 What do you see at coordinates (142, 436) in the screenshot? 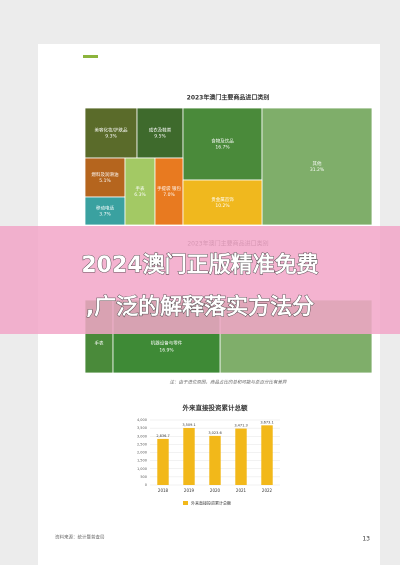
I see `y-tick-label: 3,000` at bounding box center [142, 436].